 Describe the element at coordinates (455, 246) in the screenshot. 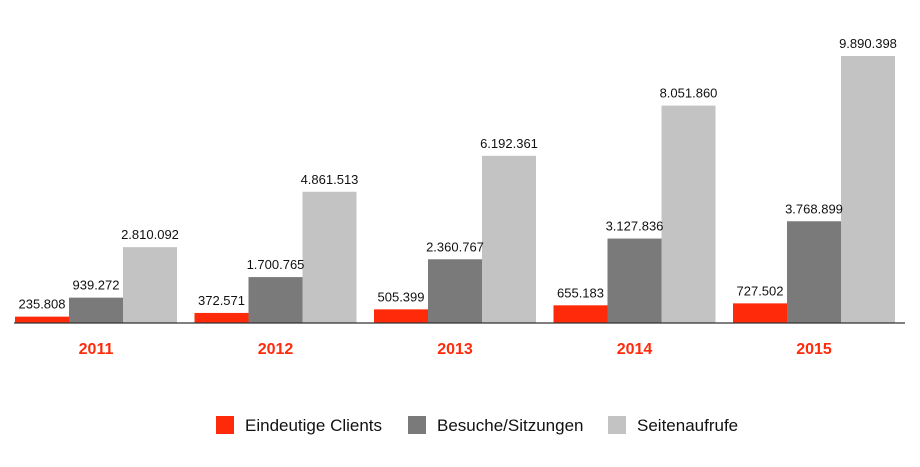

I see `value-label: 2.360.767` at that location.